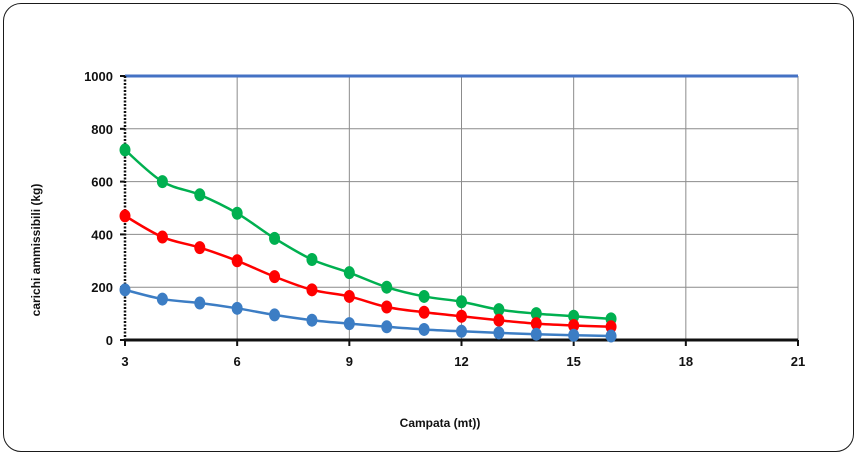 Image resolution: width=859 pixels, height=457 pixels. Describe the element at coordinates (36, 250) in the screenshot. I see `y-axis-title: carichi ammissibili (kg)` at that location.